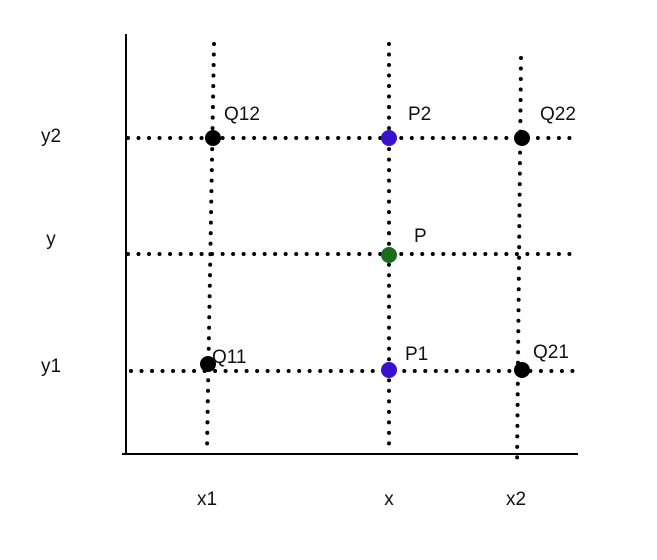 The width and height of the screenshot is (657, 560). I want to click on point-q22, so click(522, 138).